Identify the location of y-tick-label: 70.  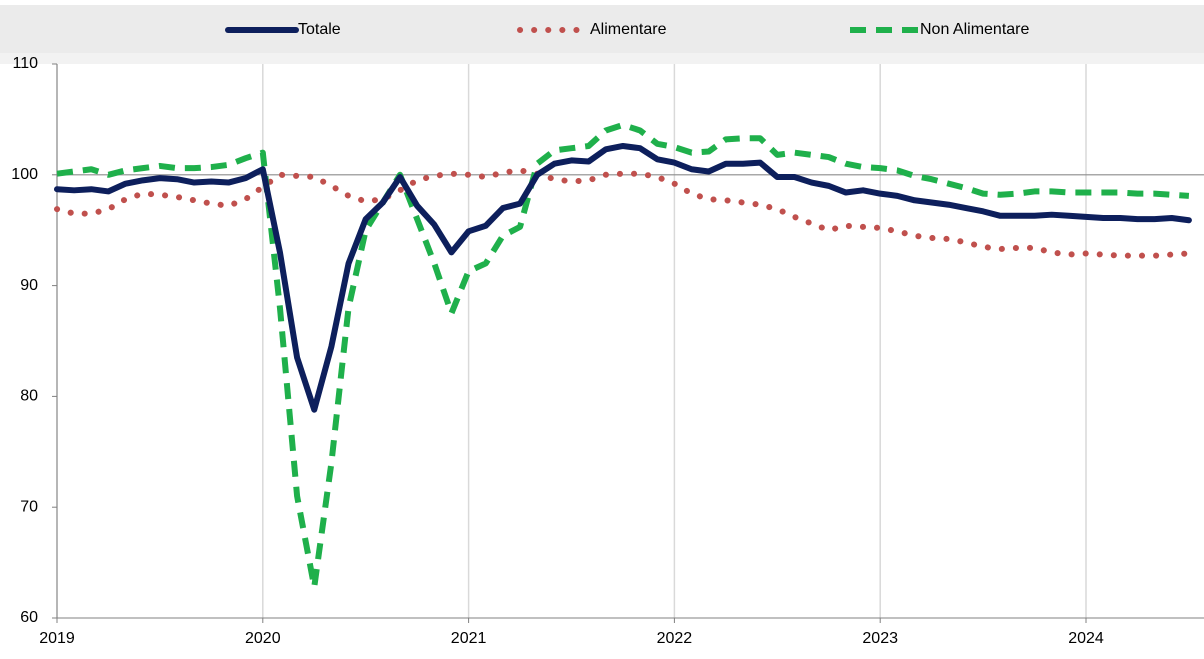
(29, 506).